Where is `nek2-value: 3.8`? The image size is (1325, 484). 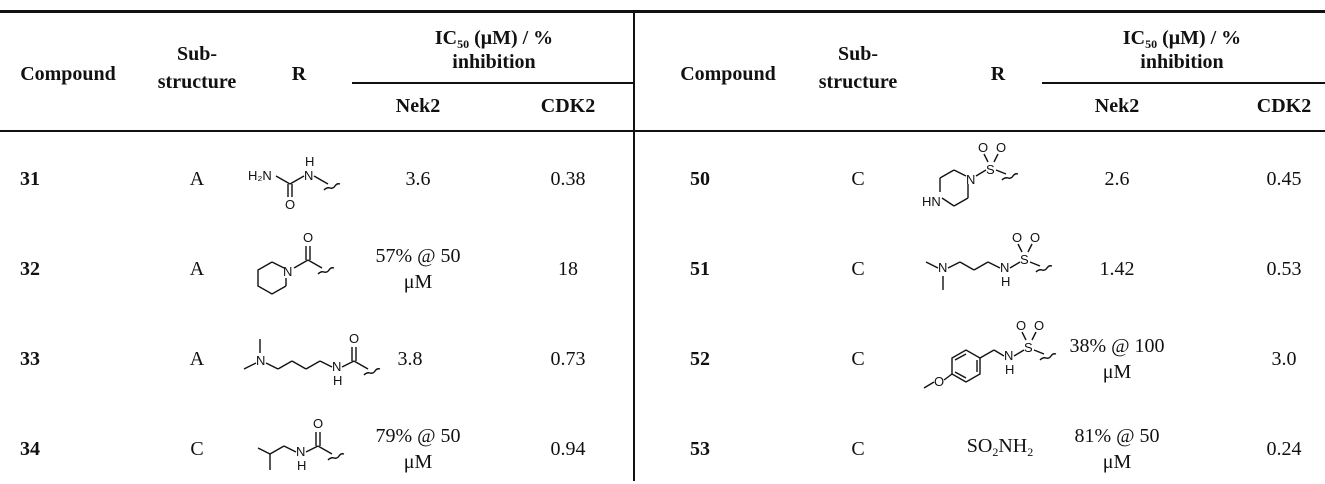 nek2-value: 3.8 is located at coordinates (410, 359).